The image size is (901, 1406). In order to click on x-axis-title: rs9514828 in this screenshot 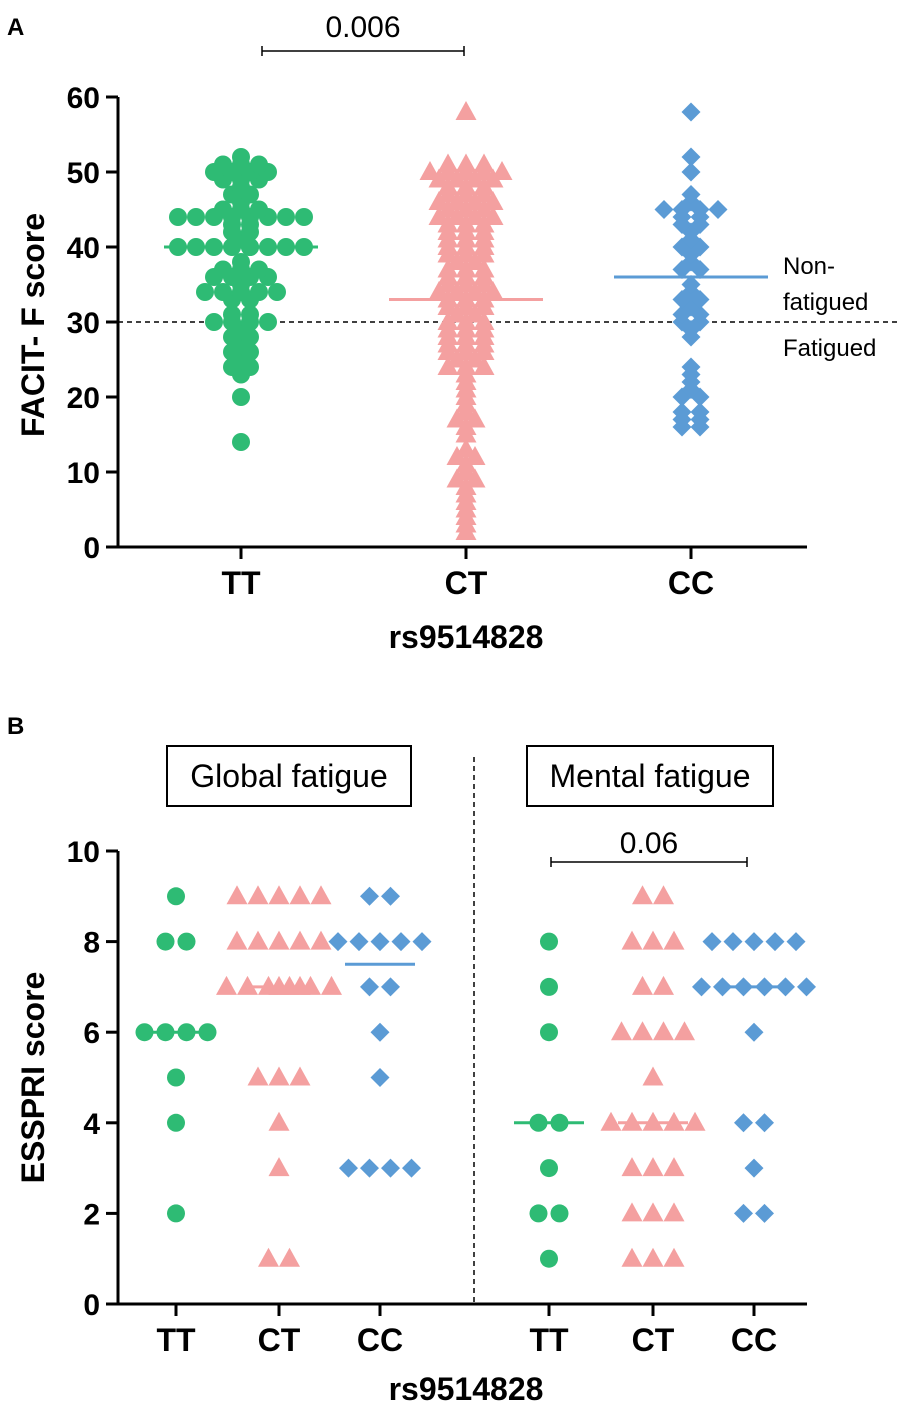, I will do `click(466, 1388)`.